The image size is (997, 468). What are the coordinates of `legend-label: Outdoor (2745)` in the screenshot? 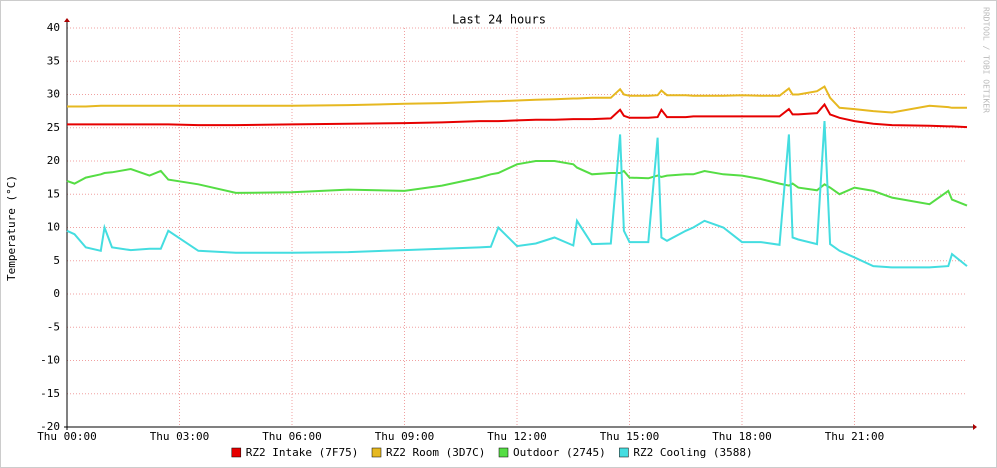 It's located at (559, 452).